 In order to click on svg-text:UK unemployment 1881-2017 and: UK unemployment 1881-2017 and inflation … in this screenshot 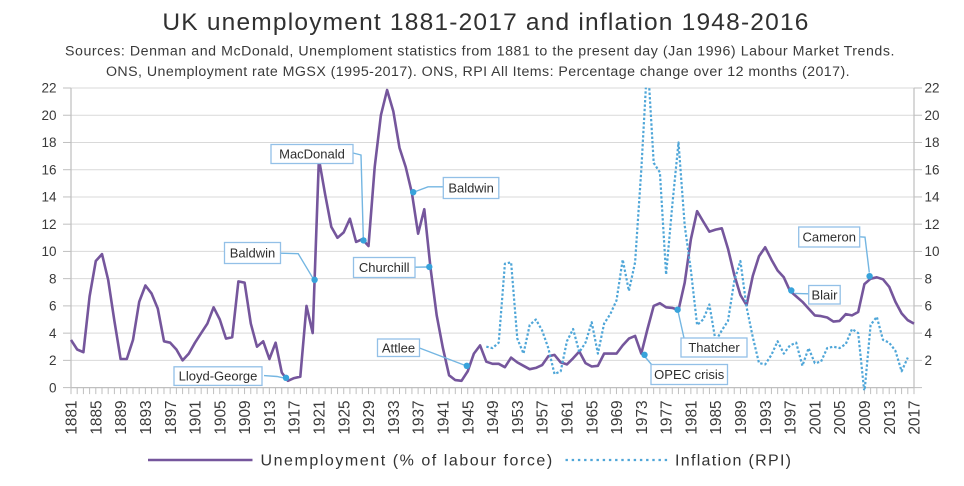, I will do `click(485, 22)`.